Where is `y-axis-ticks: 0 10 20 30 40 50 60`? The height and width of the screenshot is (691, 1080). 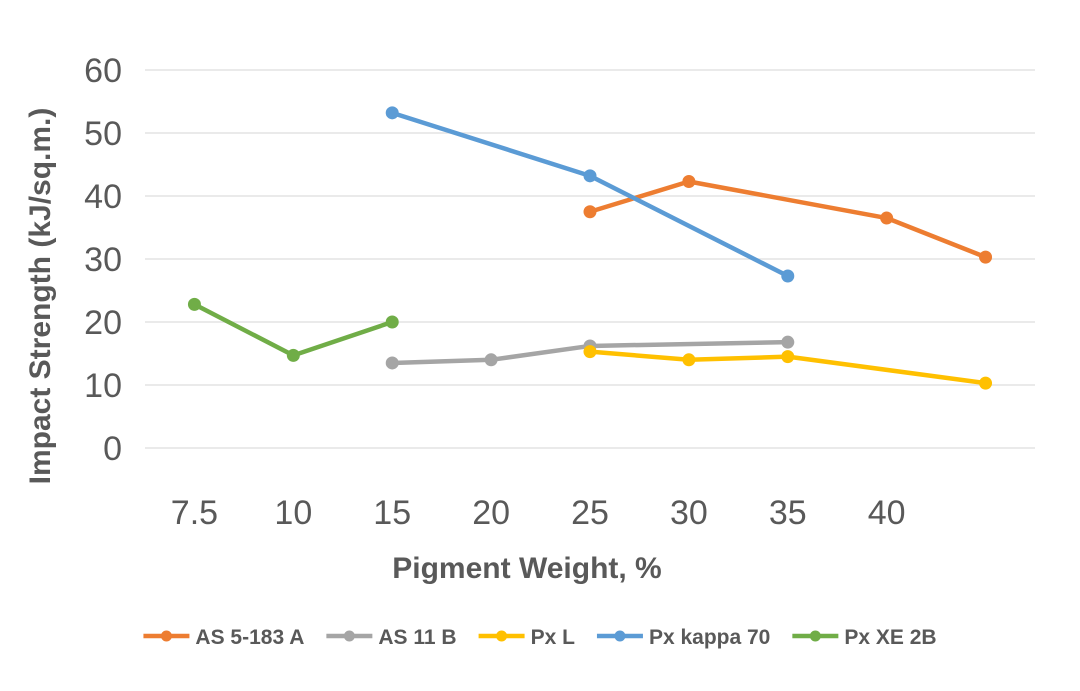
y-axis-ticks: 0 10 20 30 40 50 60 is located at coordinates (103, 260).